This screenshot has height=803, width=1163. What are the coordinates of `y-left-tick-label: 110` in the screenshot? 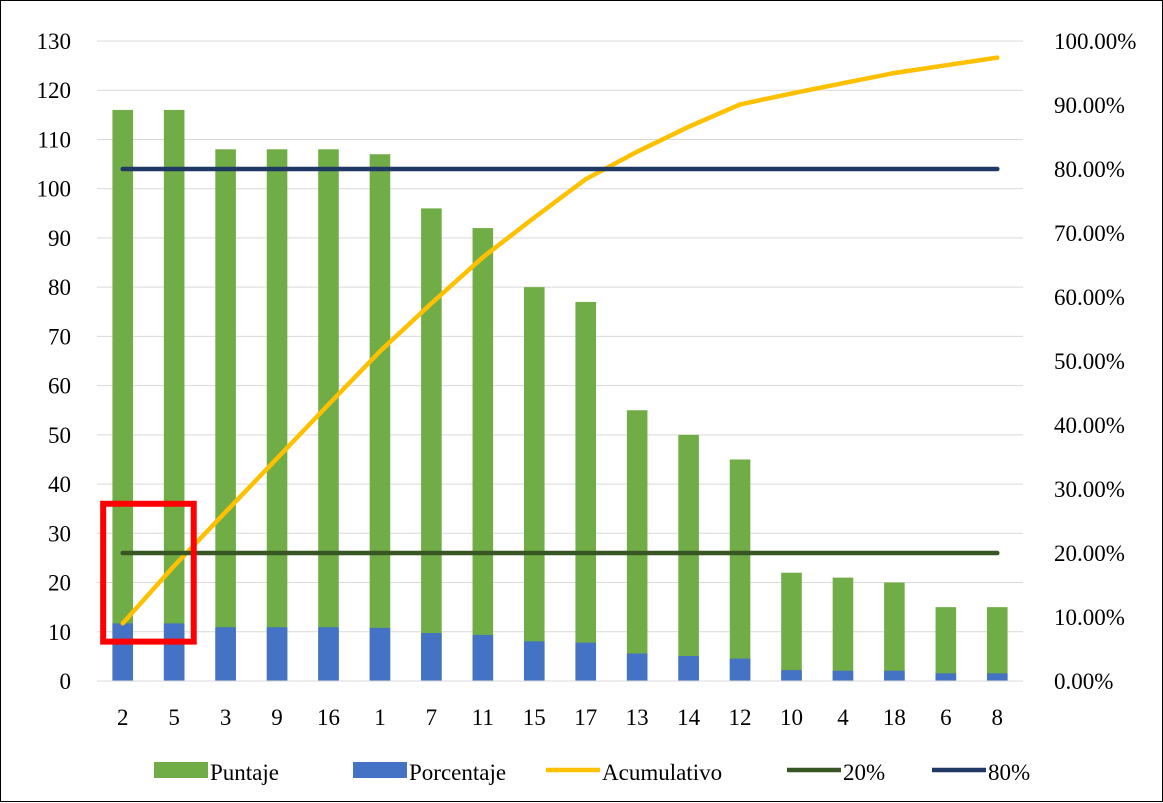 It's located at (54, 139).